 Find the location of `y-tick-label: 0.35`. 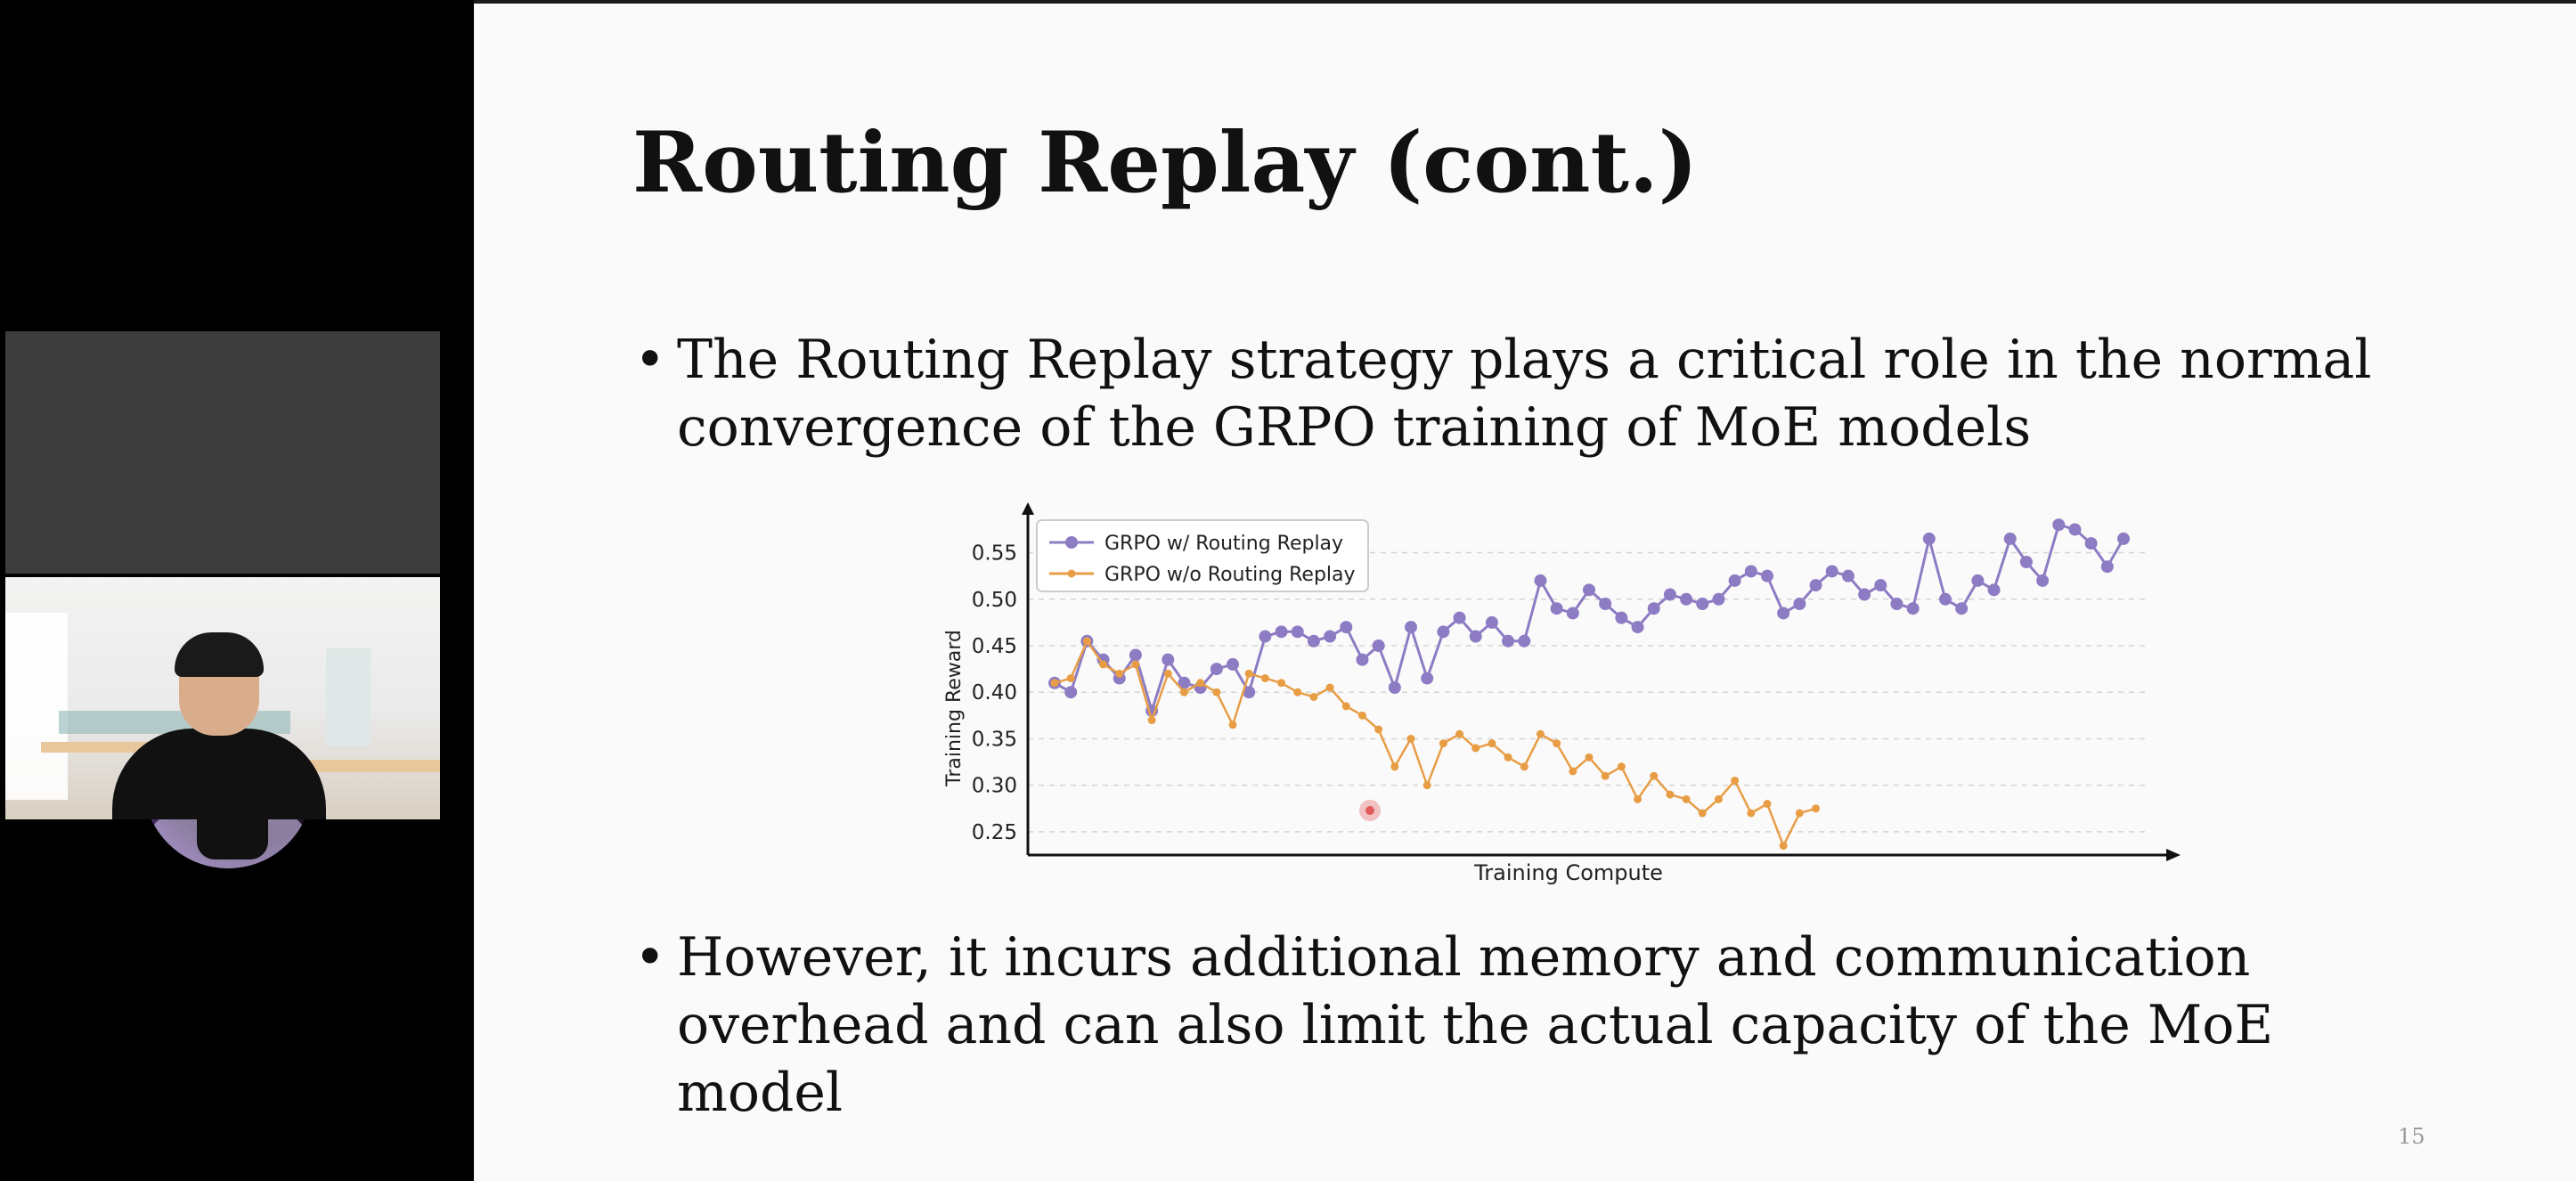

y-tick-label: 0.35 is located at coordinates (995, 739).